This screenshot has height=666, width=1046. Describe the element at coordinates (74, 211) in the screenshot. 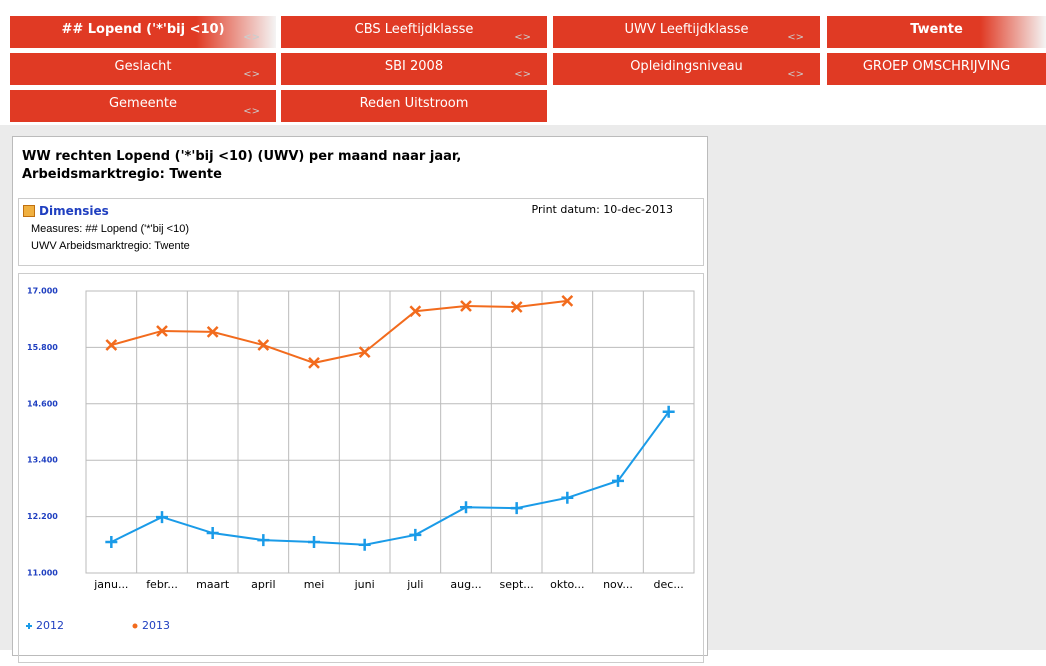

I see `dimensions-heading: Dimensies` at that location.